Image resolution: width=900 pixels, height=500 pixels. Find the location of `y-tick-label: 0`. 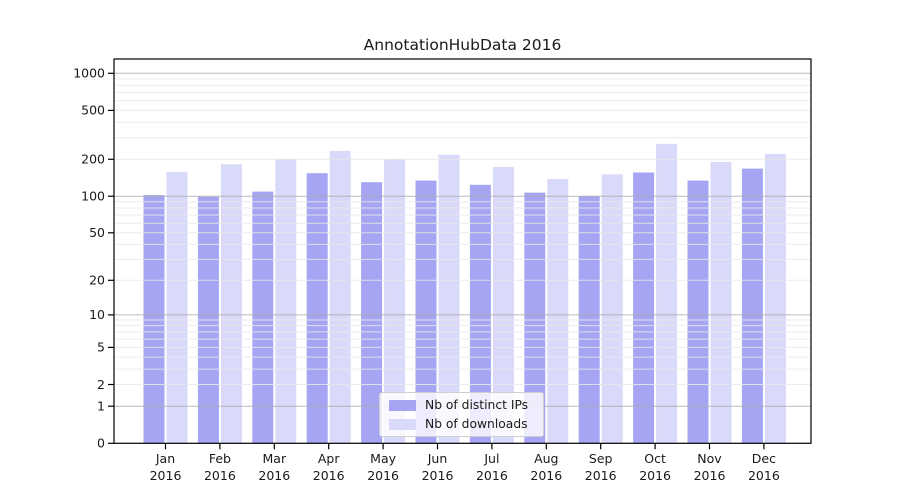

y-tick-label: 0 is located at coordinates (101, 443).